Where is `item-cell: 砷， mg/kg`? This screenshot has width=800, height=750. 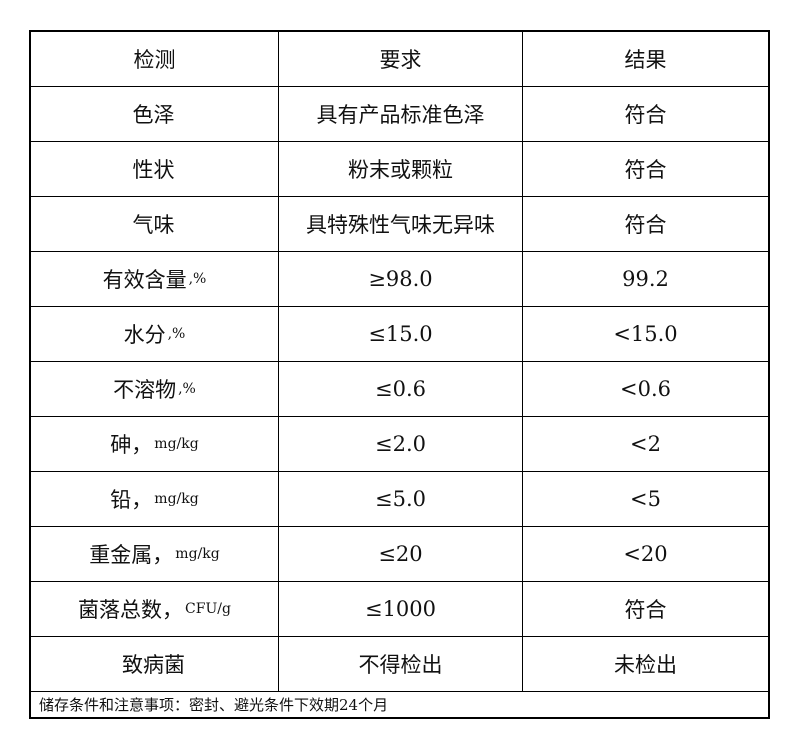
item-cell: 砷， mg/kg is located at coordinates (155, 444).